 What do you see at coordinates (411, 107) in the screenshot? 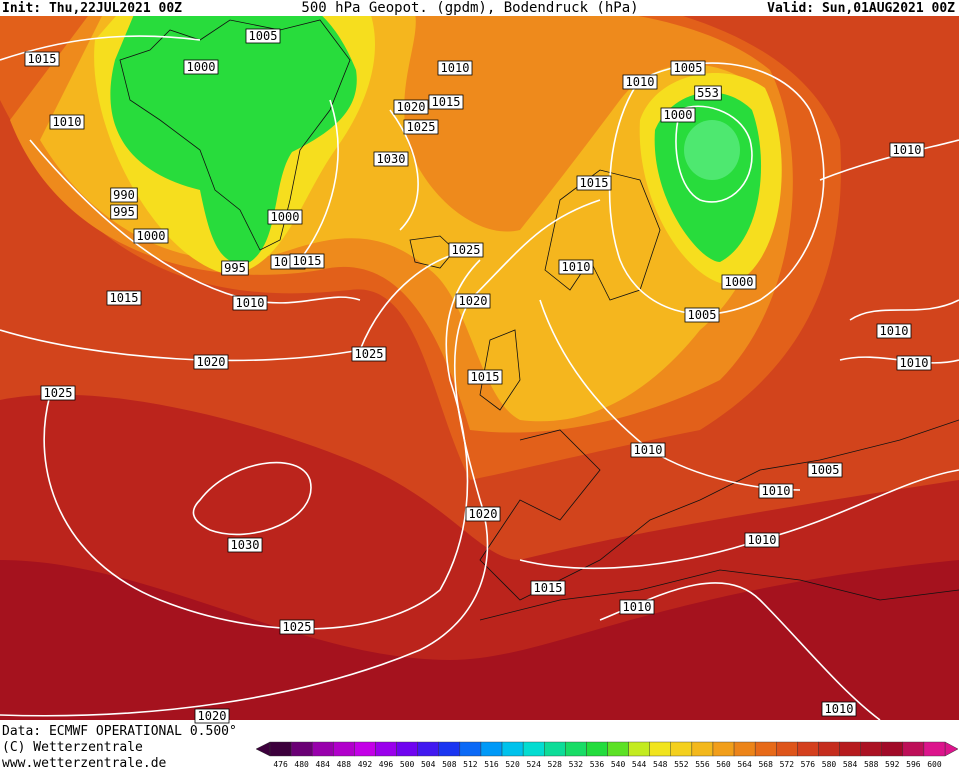
I see `isobar-label: 1020` at bounding box center [411, 107].